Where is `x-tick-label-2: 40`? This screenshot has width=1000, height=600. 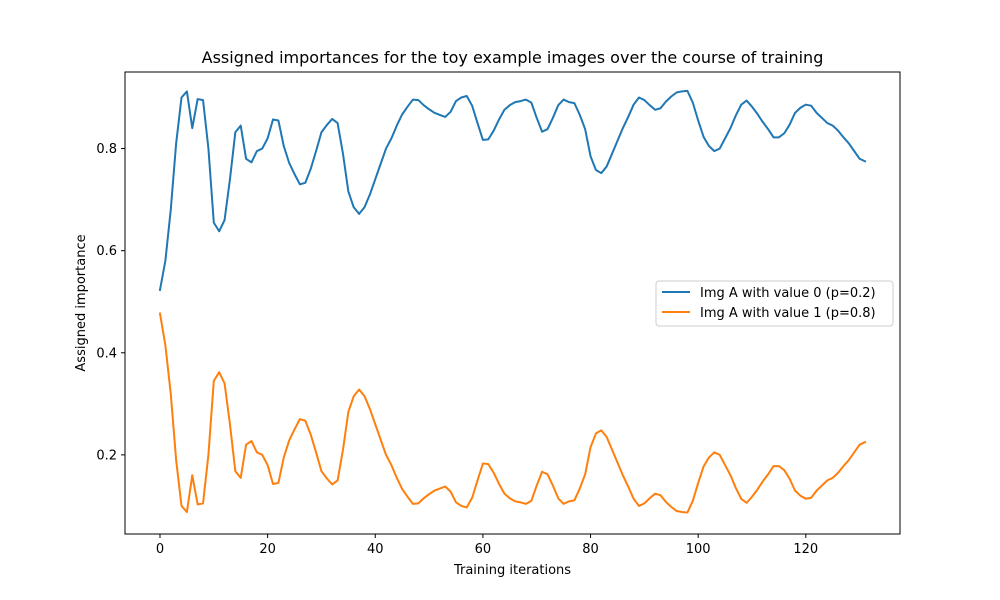 x-tick-label-2: 40 is located at coordinates (375, 549).